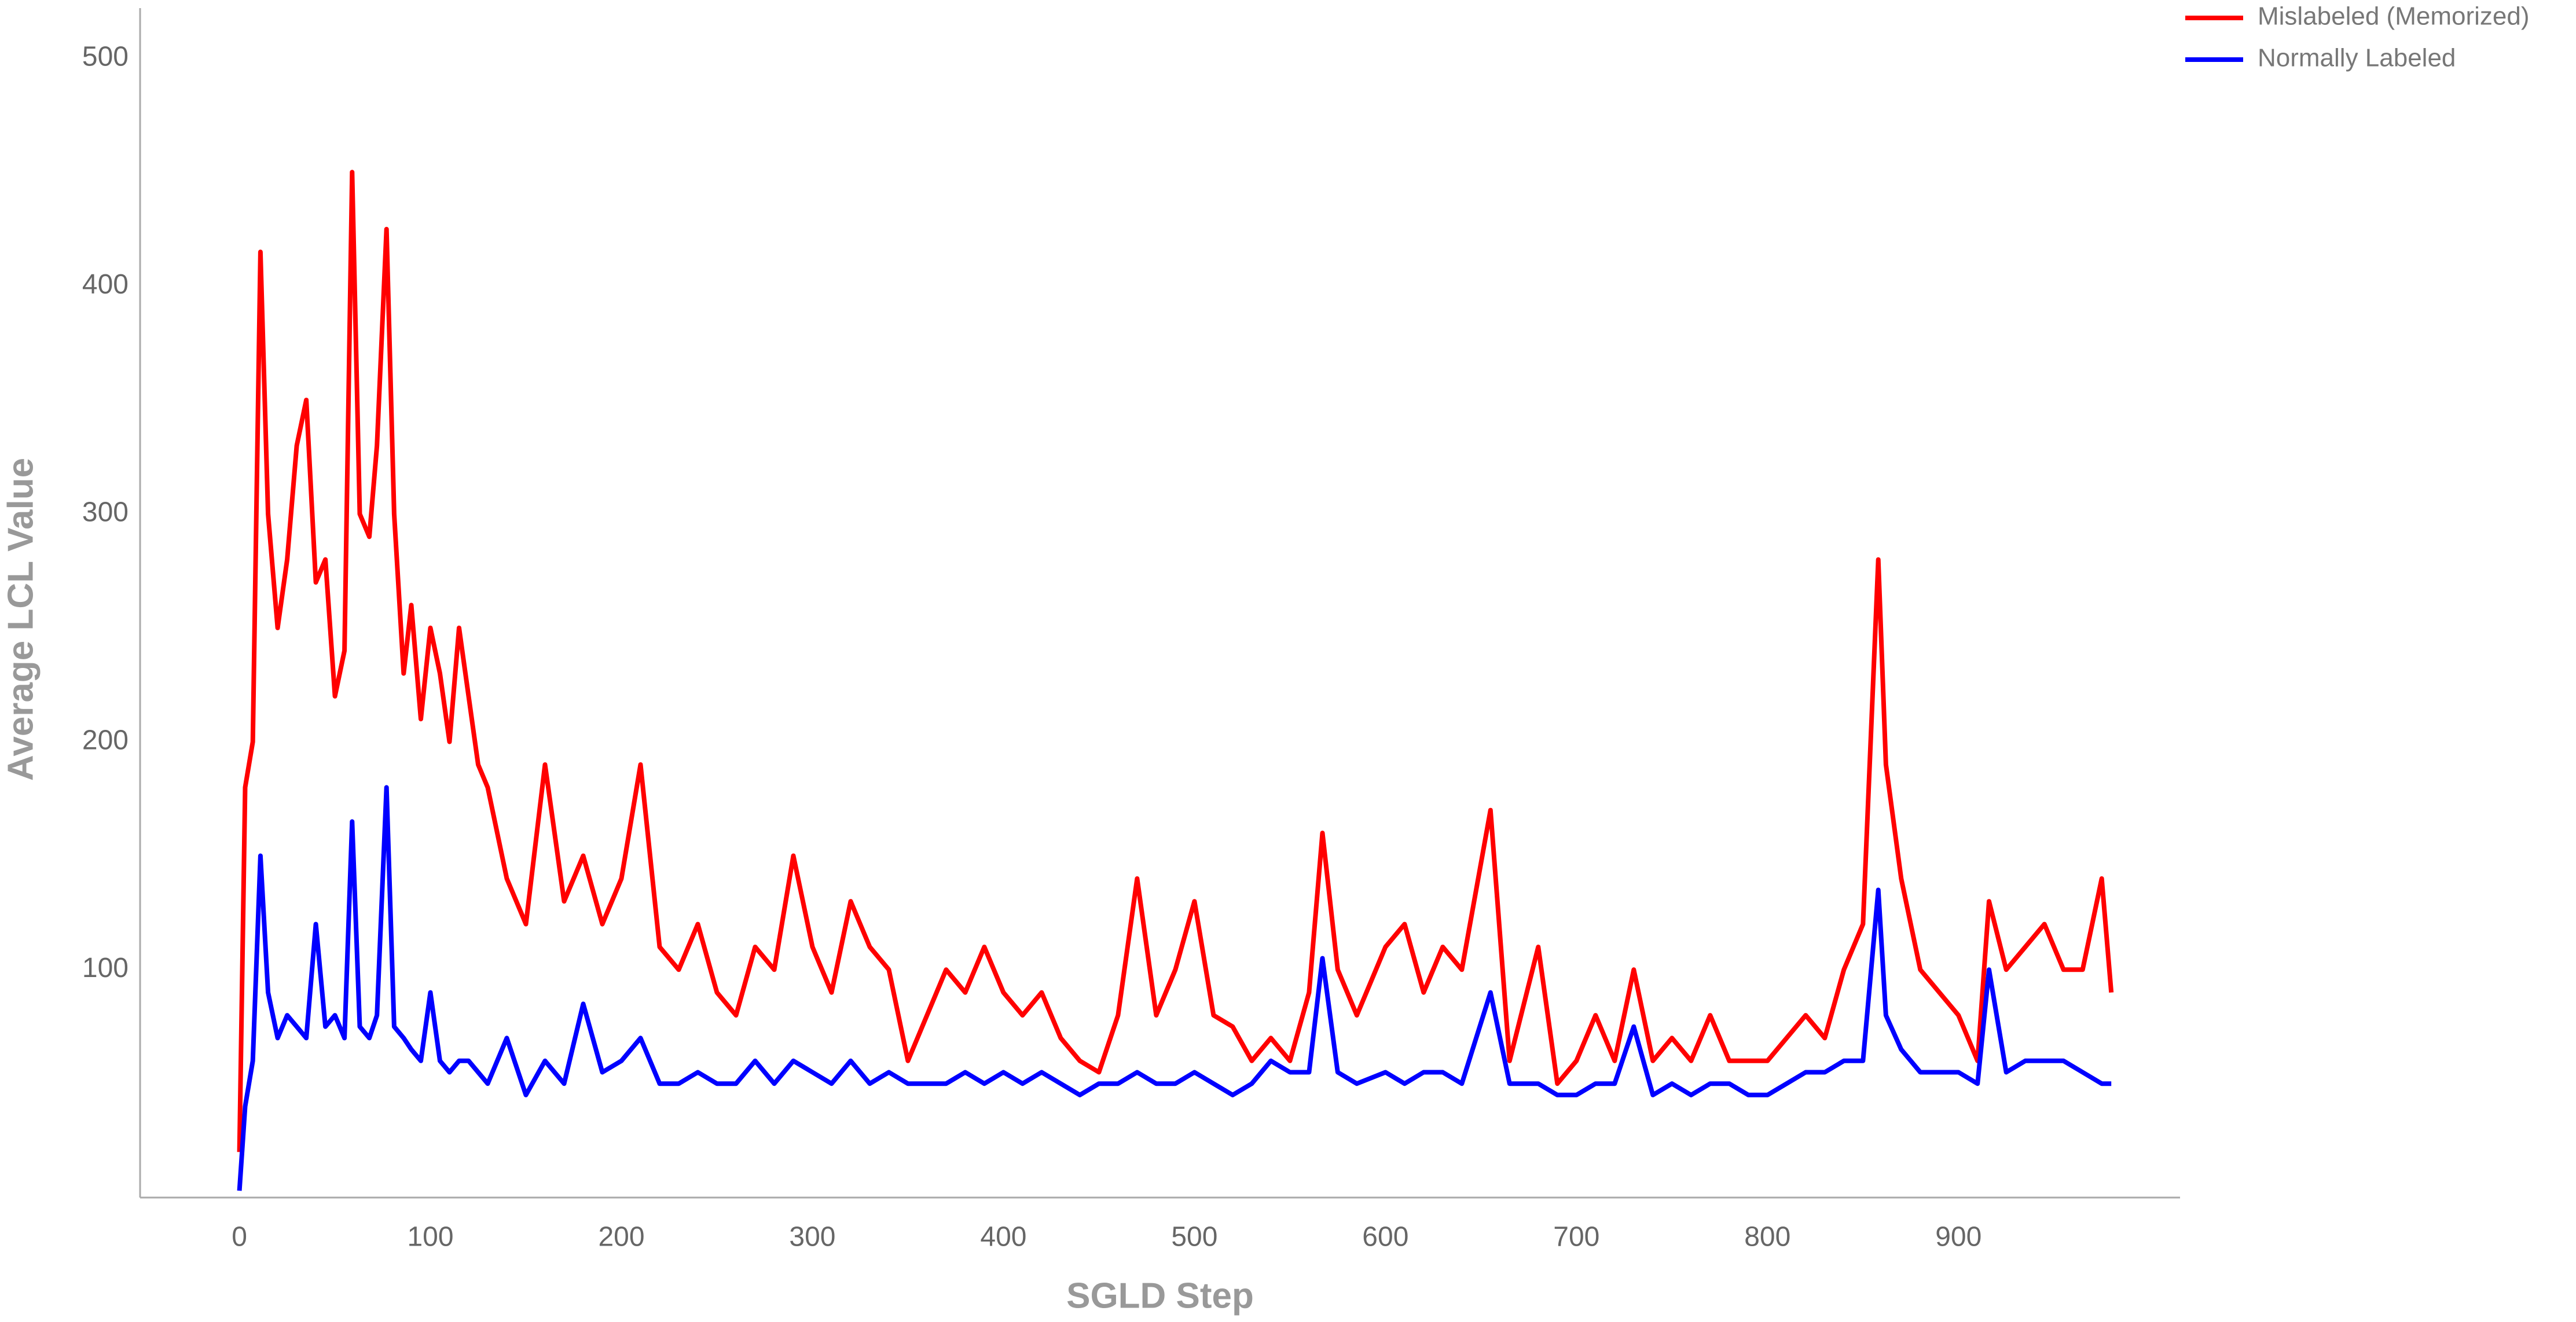  Describe the element at coordinates (105, 512) in the screenshot. I see `y-tick-label: 300` at that location.